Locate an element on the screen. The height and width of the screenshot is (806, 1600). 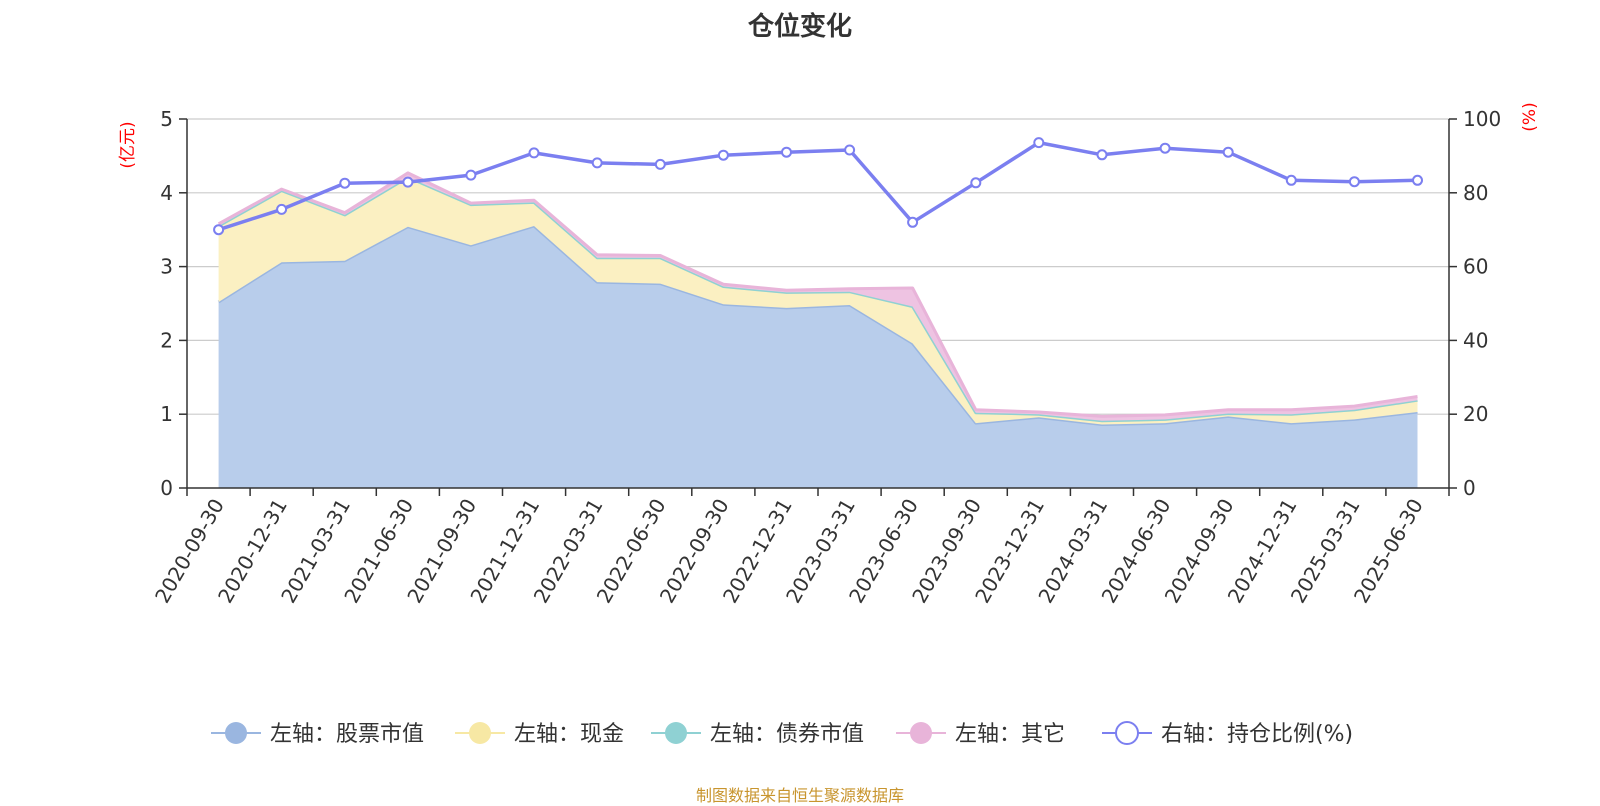
left-axis-unit: (亿元) is located at coordinates (128, 144).